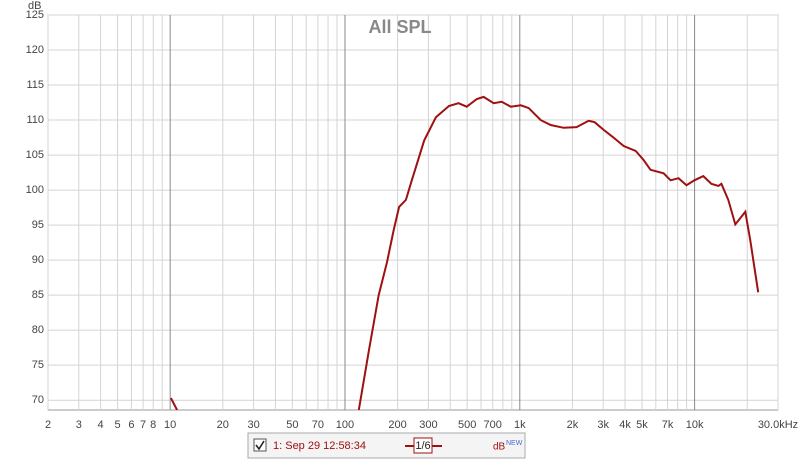  Describe the element at coordinates (399, 27) in the screenshot. I see `chart-title: All SPL` at that location.